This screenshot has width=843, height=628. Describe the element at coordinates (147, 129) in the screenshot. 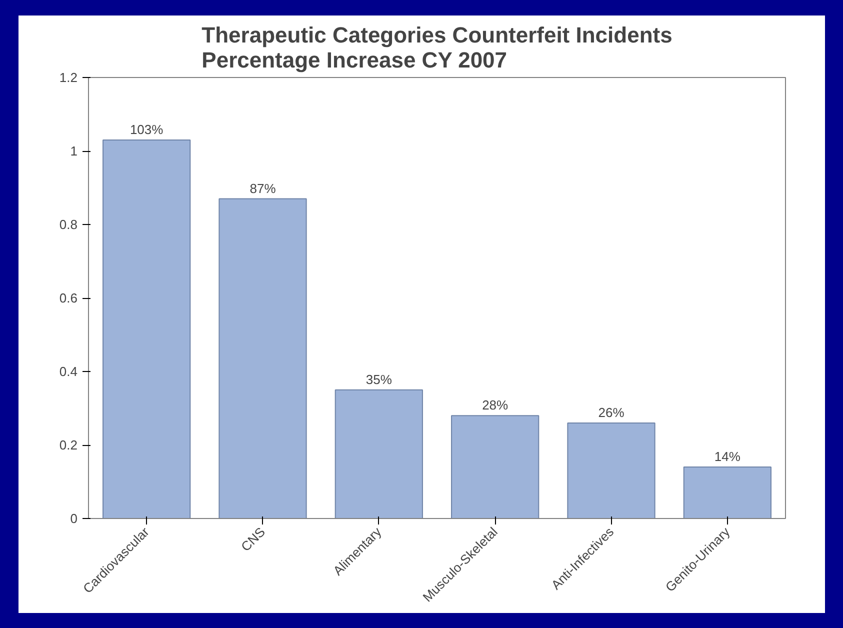

I see `data-label: 103%` at that location.